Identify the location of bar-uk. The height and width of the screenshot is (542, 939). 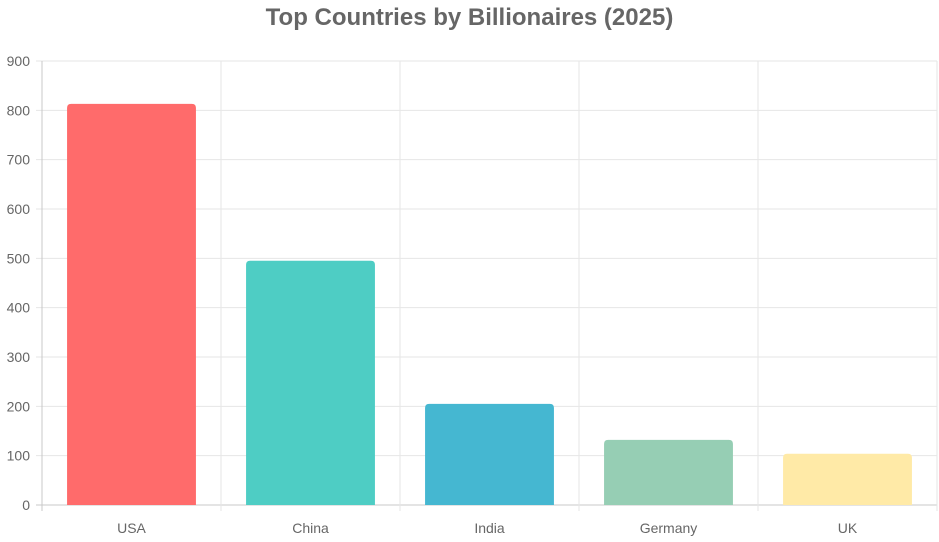
(847, 479).